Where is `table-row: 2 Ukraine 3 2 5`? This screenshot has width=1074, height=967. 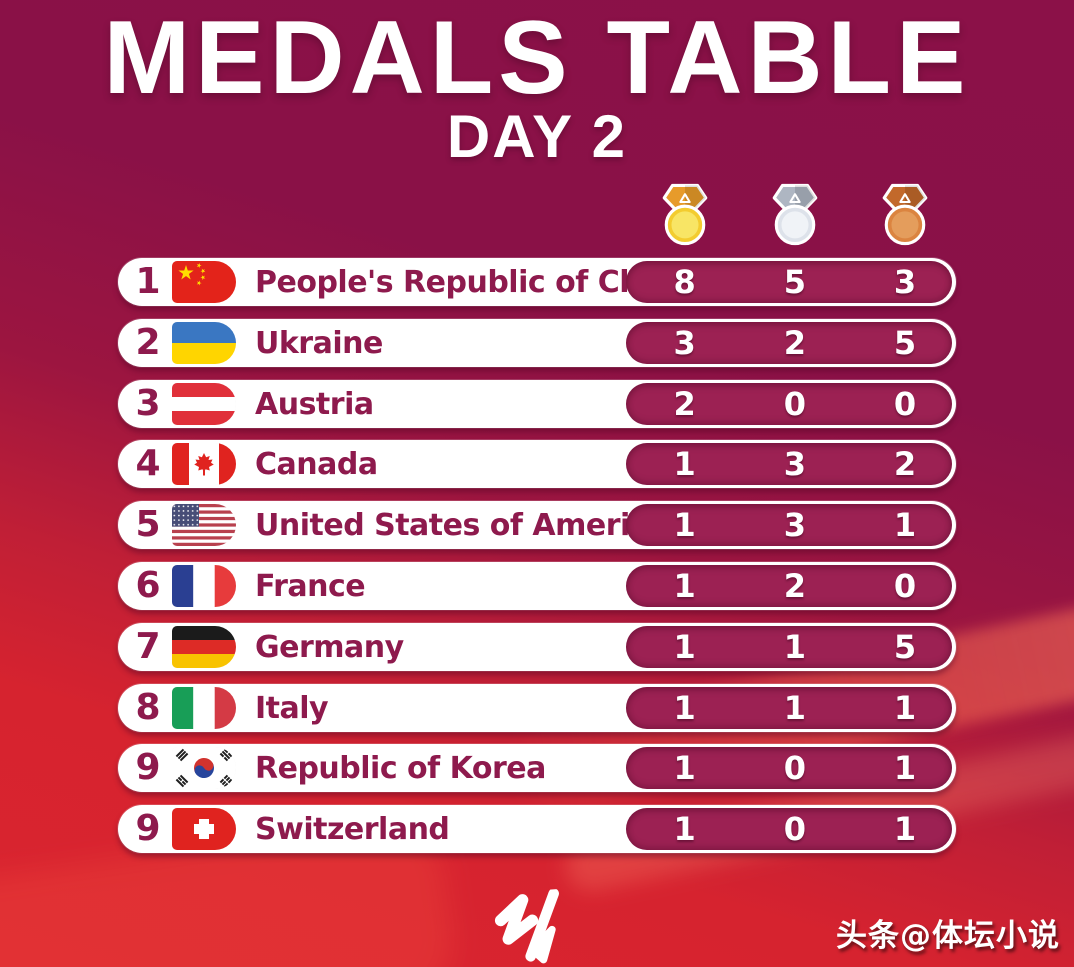 table-row: 2 Ukraine 3 2 5 is located at coordinates (537, 342).